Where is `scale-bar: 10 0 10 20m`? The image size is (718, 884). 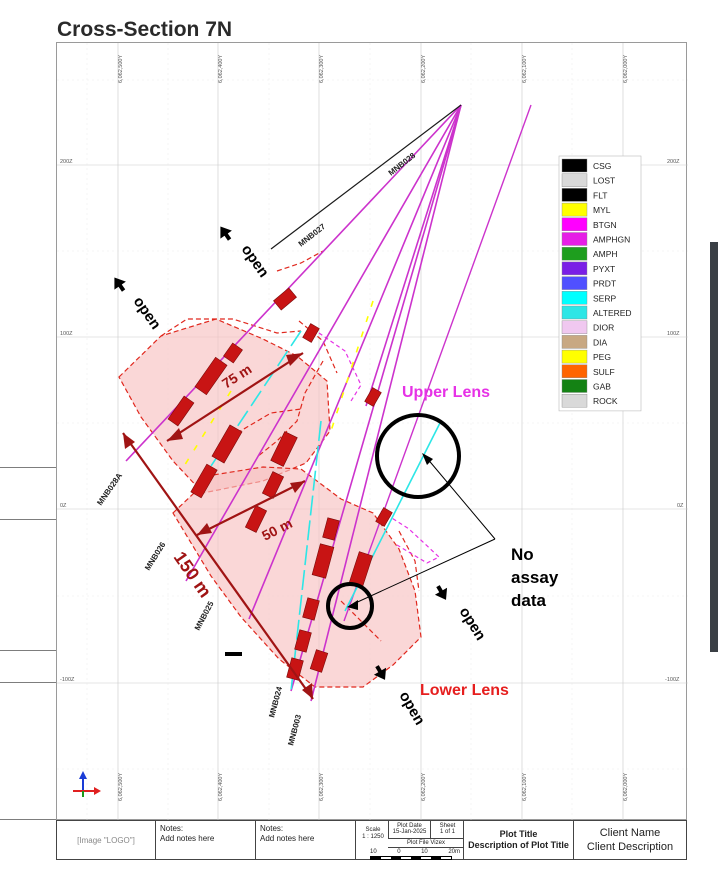 scale-bar: 10 0 10 20m is located at coordinates (415, 852).